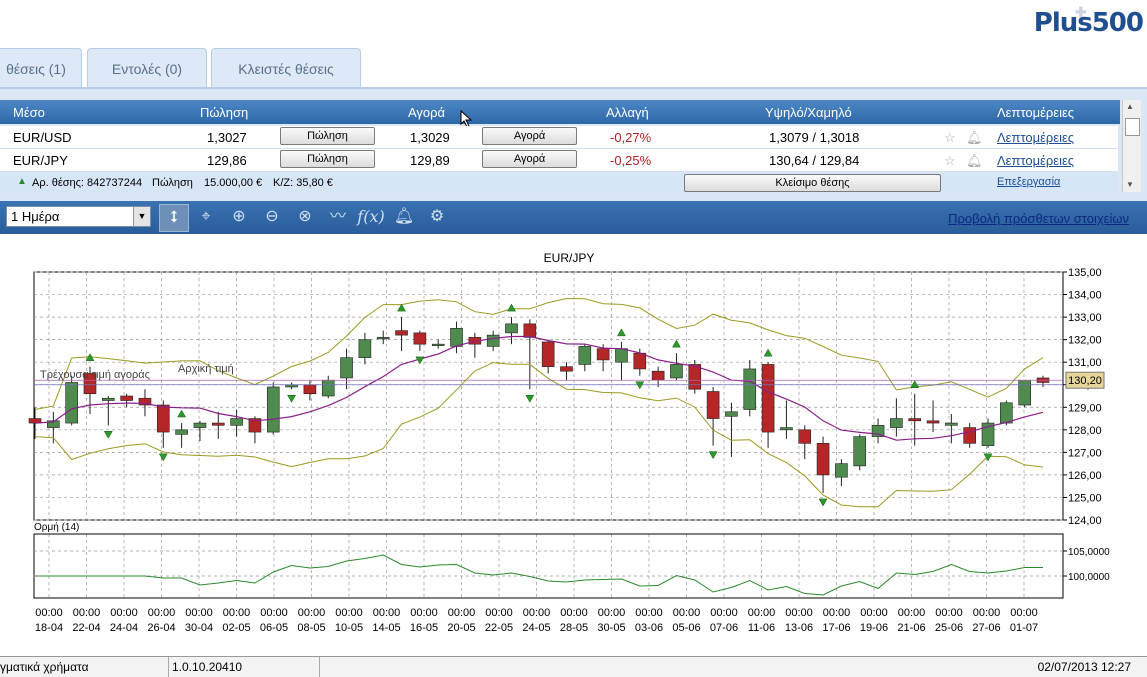  Describe the element at coordinates (239, 216) in the screenshot. I see `zoom-in-icon: ⊕` at that location.